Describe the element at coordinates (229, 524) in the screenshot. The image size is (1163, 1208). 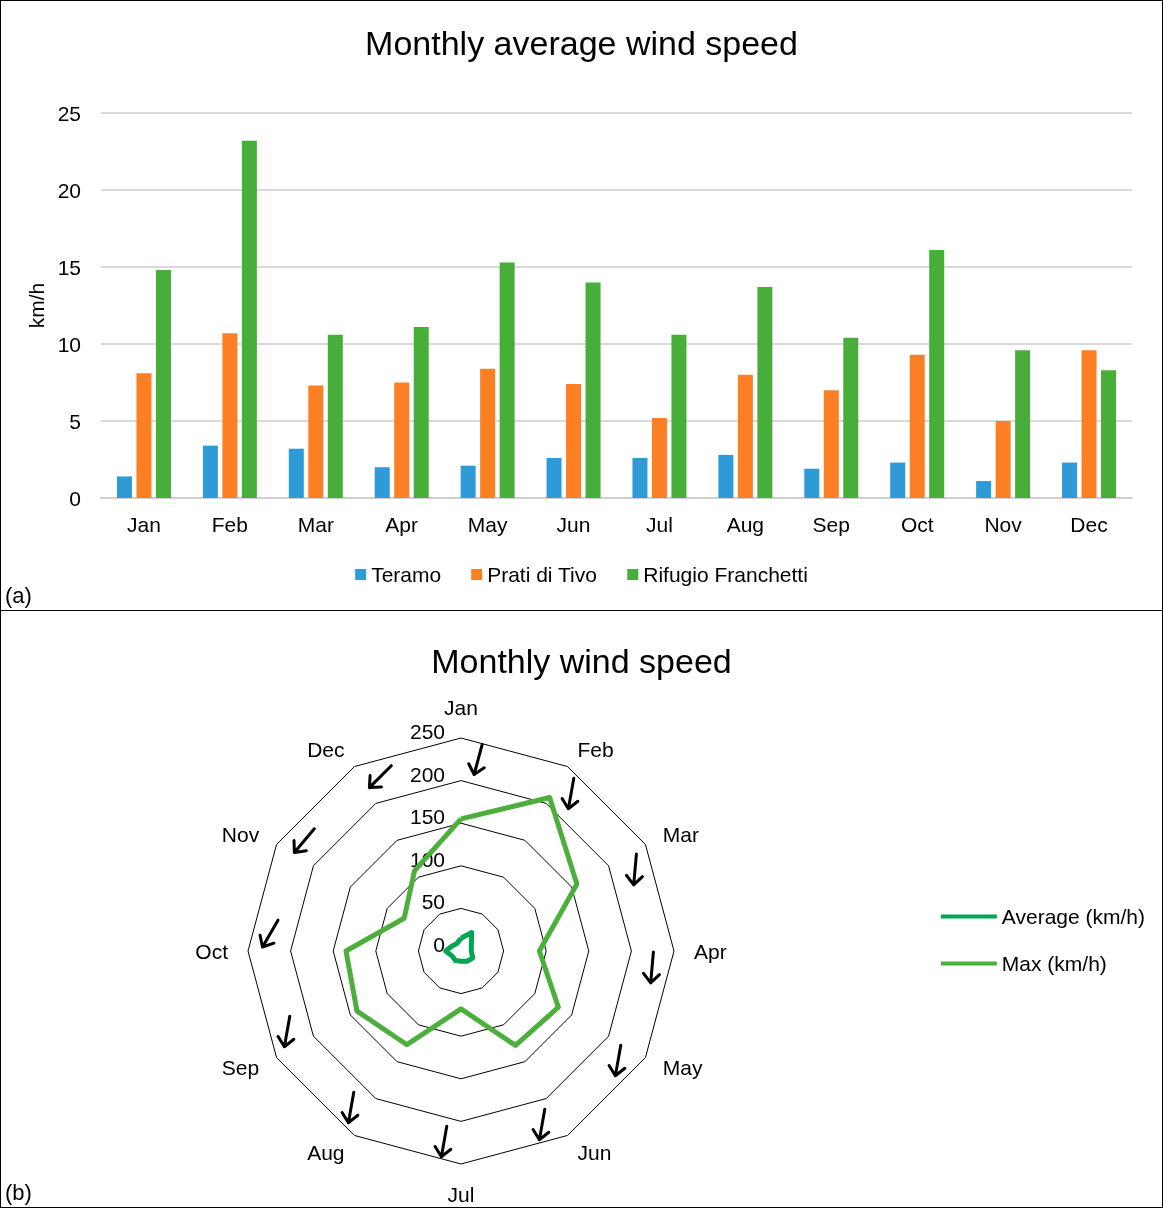
I see `x-tick-label: Feb` at that location.